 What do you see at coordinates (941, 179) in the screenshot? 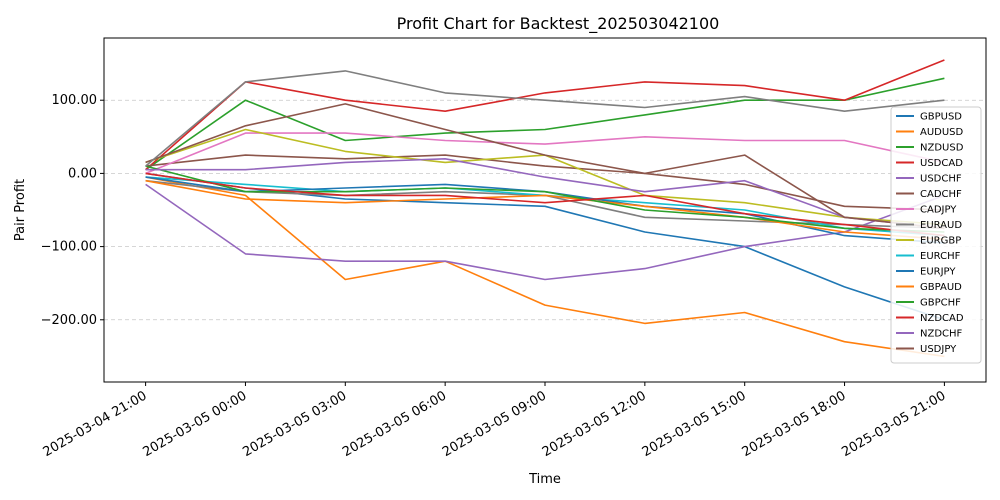
I see `legend-label: USDCHF` at bounding box center [941, 179].